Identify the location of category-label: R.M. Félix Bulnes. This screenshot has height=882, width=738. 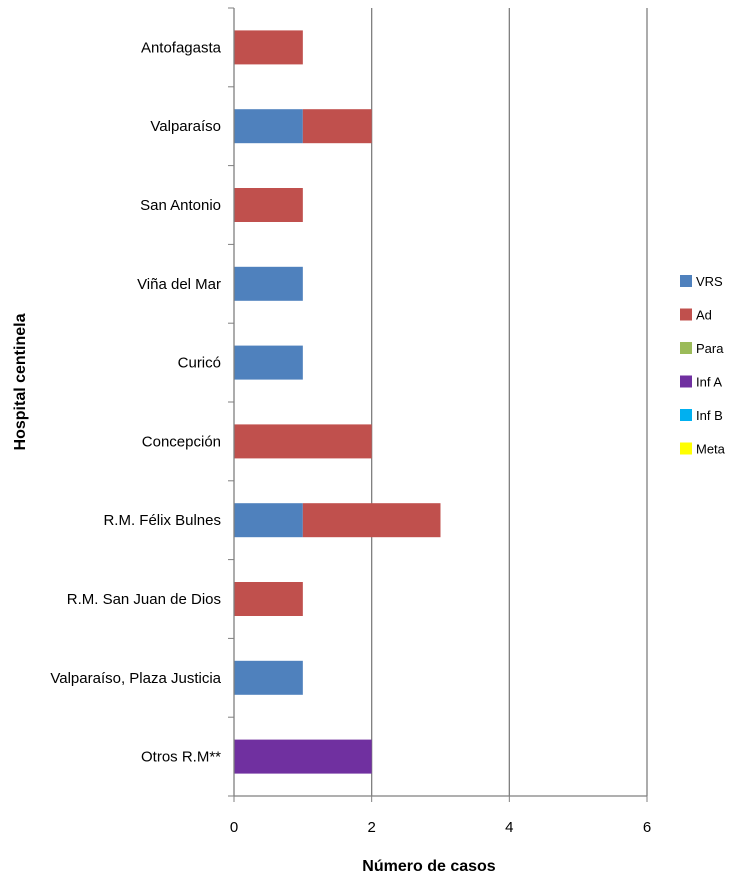
(162, 520).